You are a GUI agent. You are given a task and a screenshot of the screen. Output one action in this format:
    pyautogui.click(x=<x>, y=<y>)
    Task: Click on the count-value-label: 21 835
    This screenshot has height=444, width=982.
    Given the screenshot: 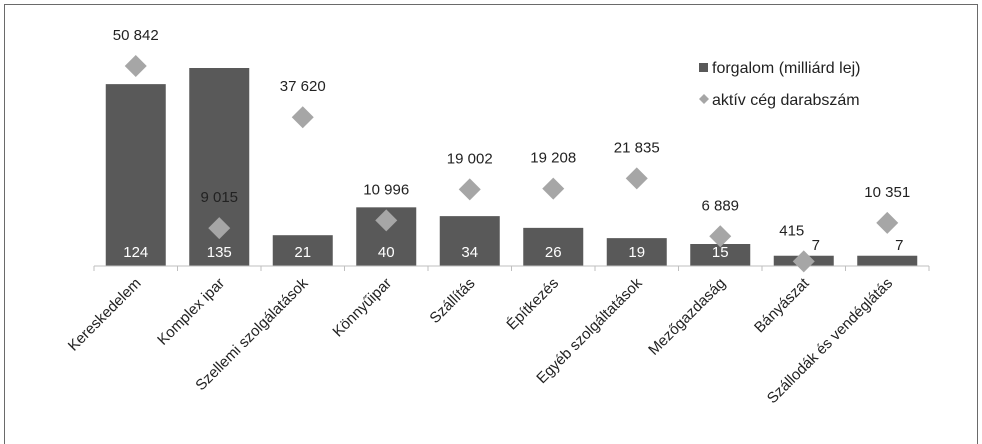 What is the action you would take?
    pyautogui.click(x=637, y=147)
    